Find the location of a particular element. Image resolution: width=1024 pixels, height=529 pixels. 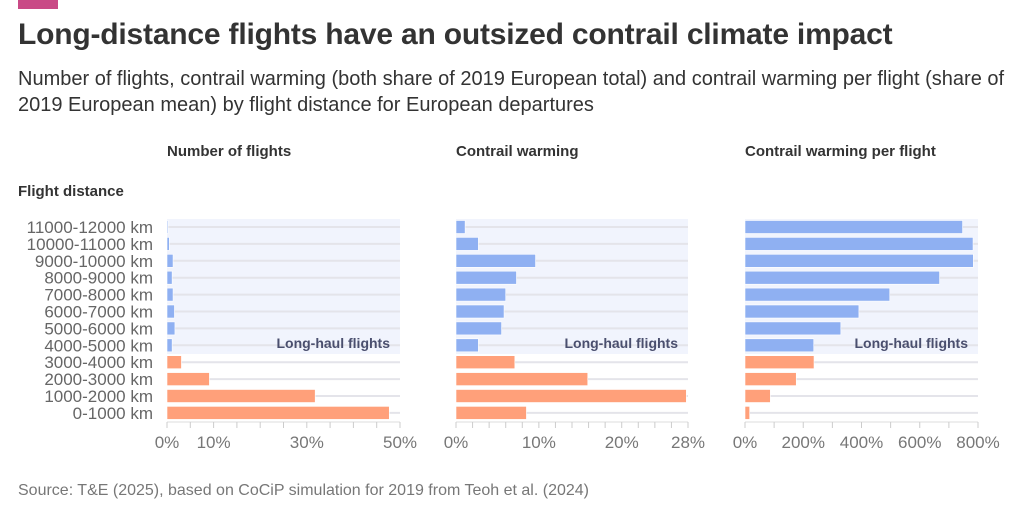

row-label: 9000-10000 km is located at coordinates (94, 261).